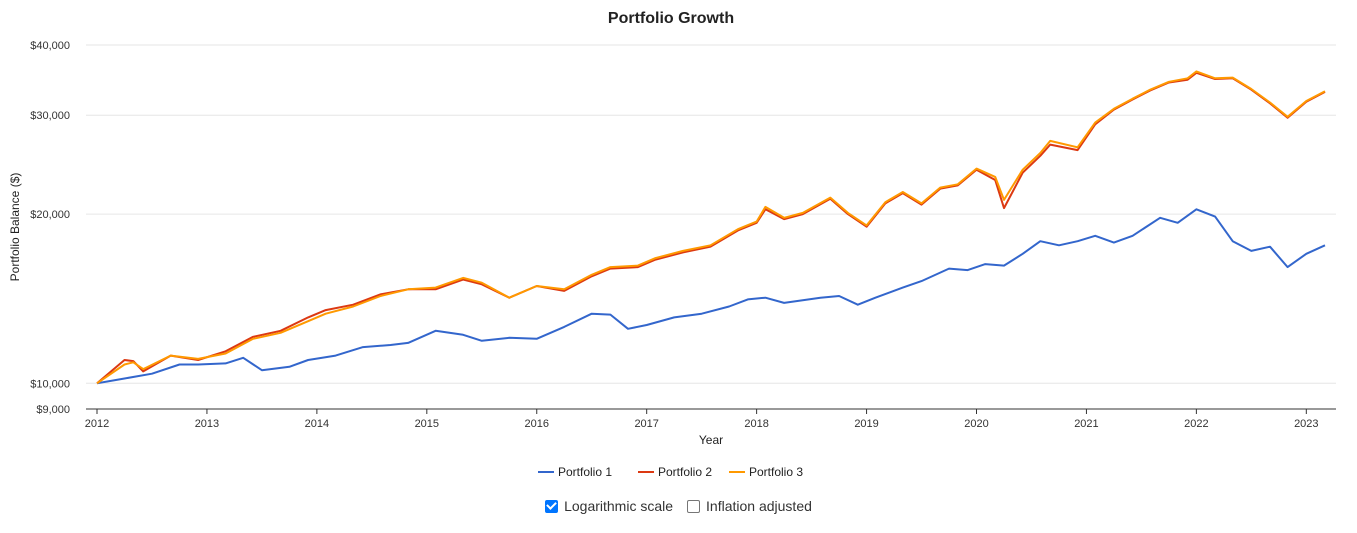 The image size is (1357, 533). What do you see at coordinates (756, 424) in the screenshot?
I see `x-tick-label: 2018` at bounding box center [756, 424].